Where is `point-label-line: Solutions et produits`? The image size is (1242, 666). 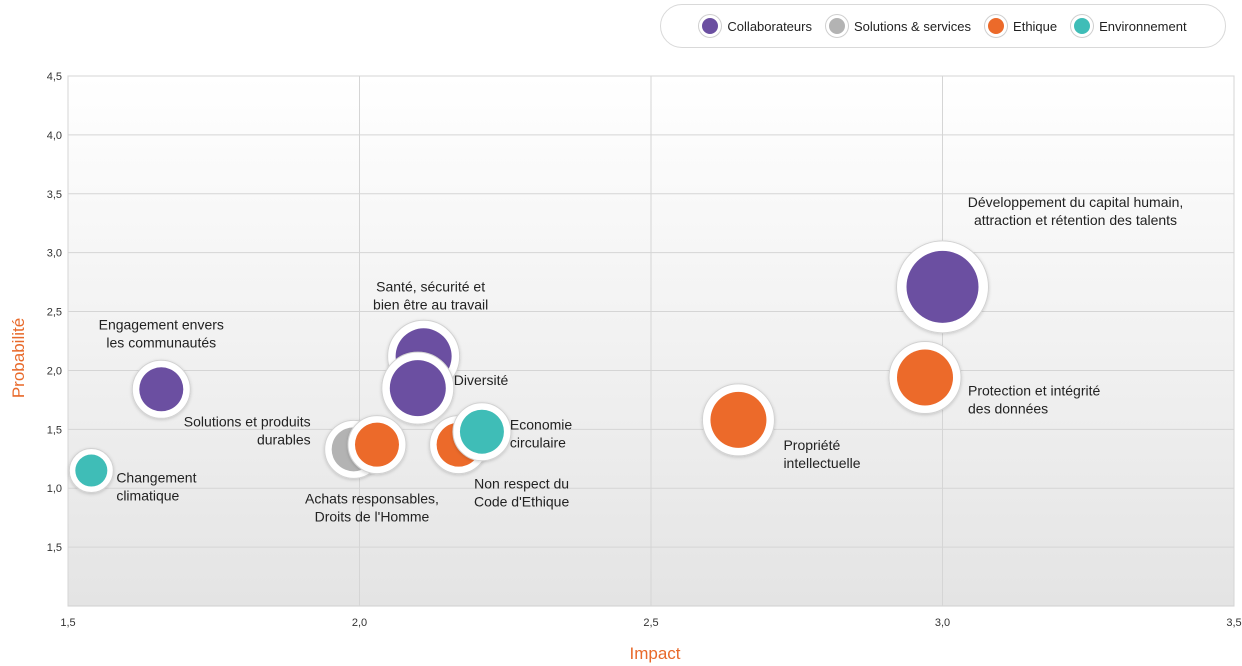
point-label-line: Solutions et produits is located at coordinates (247, 421).